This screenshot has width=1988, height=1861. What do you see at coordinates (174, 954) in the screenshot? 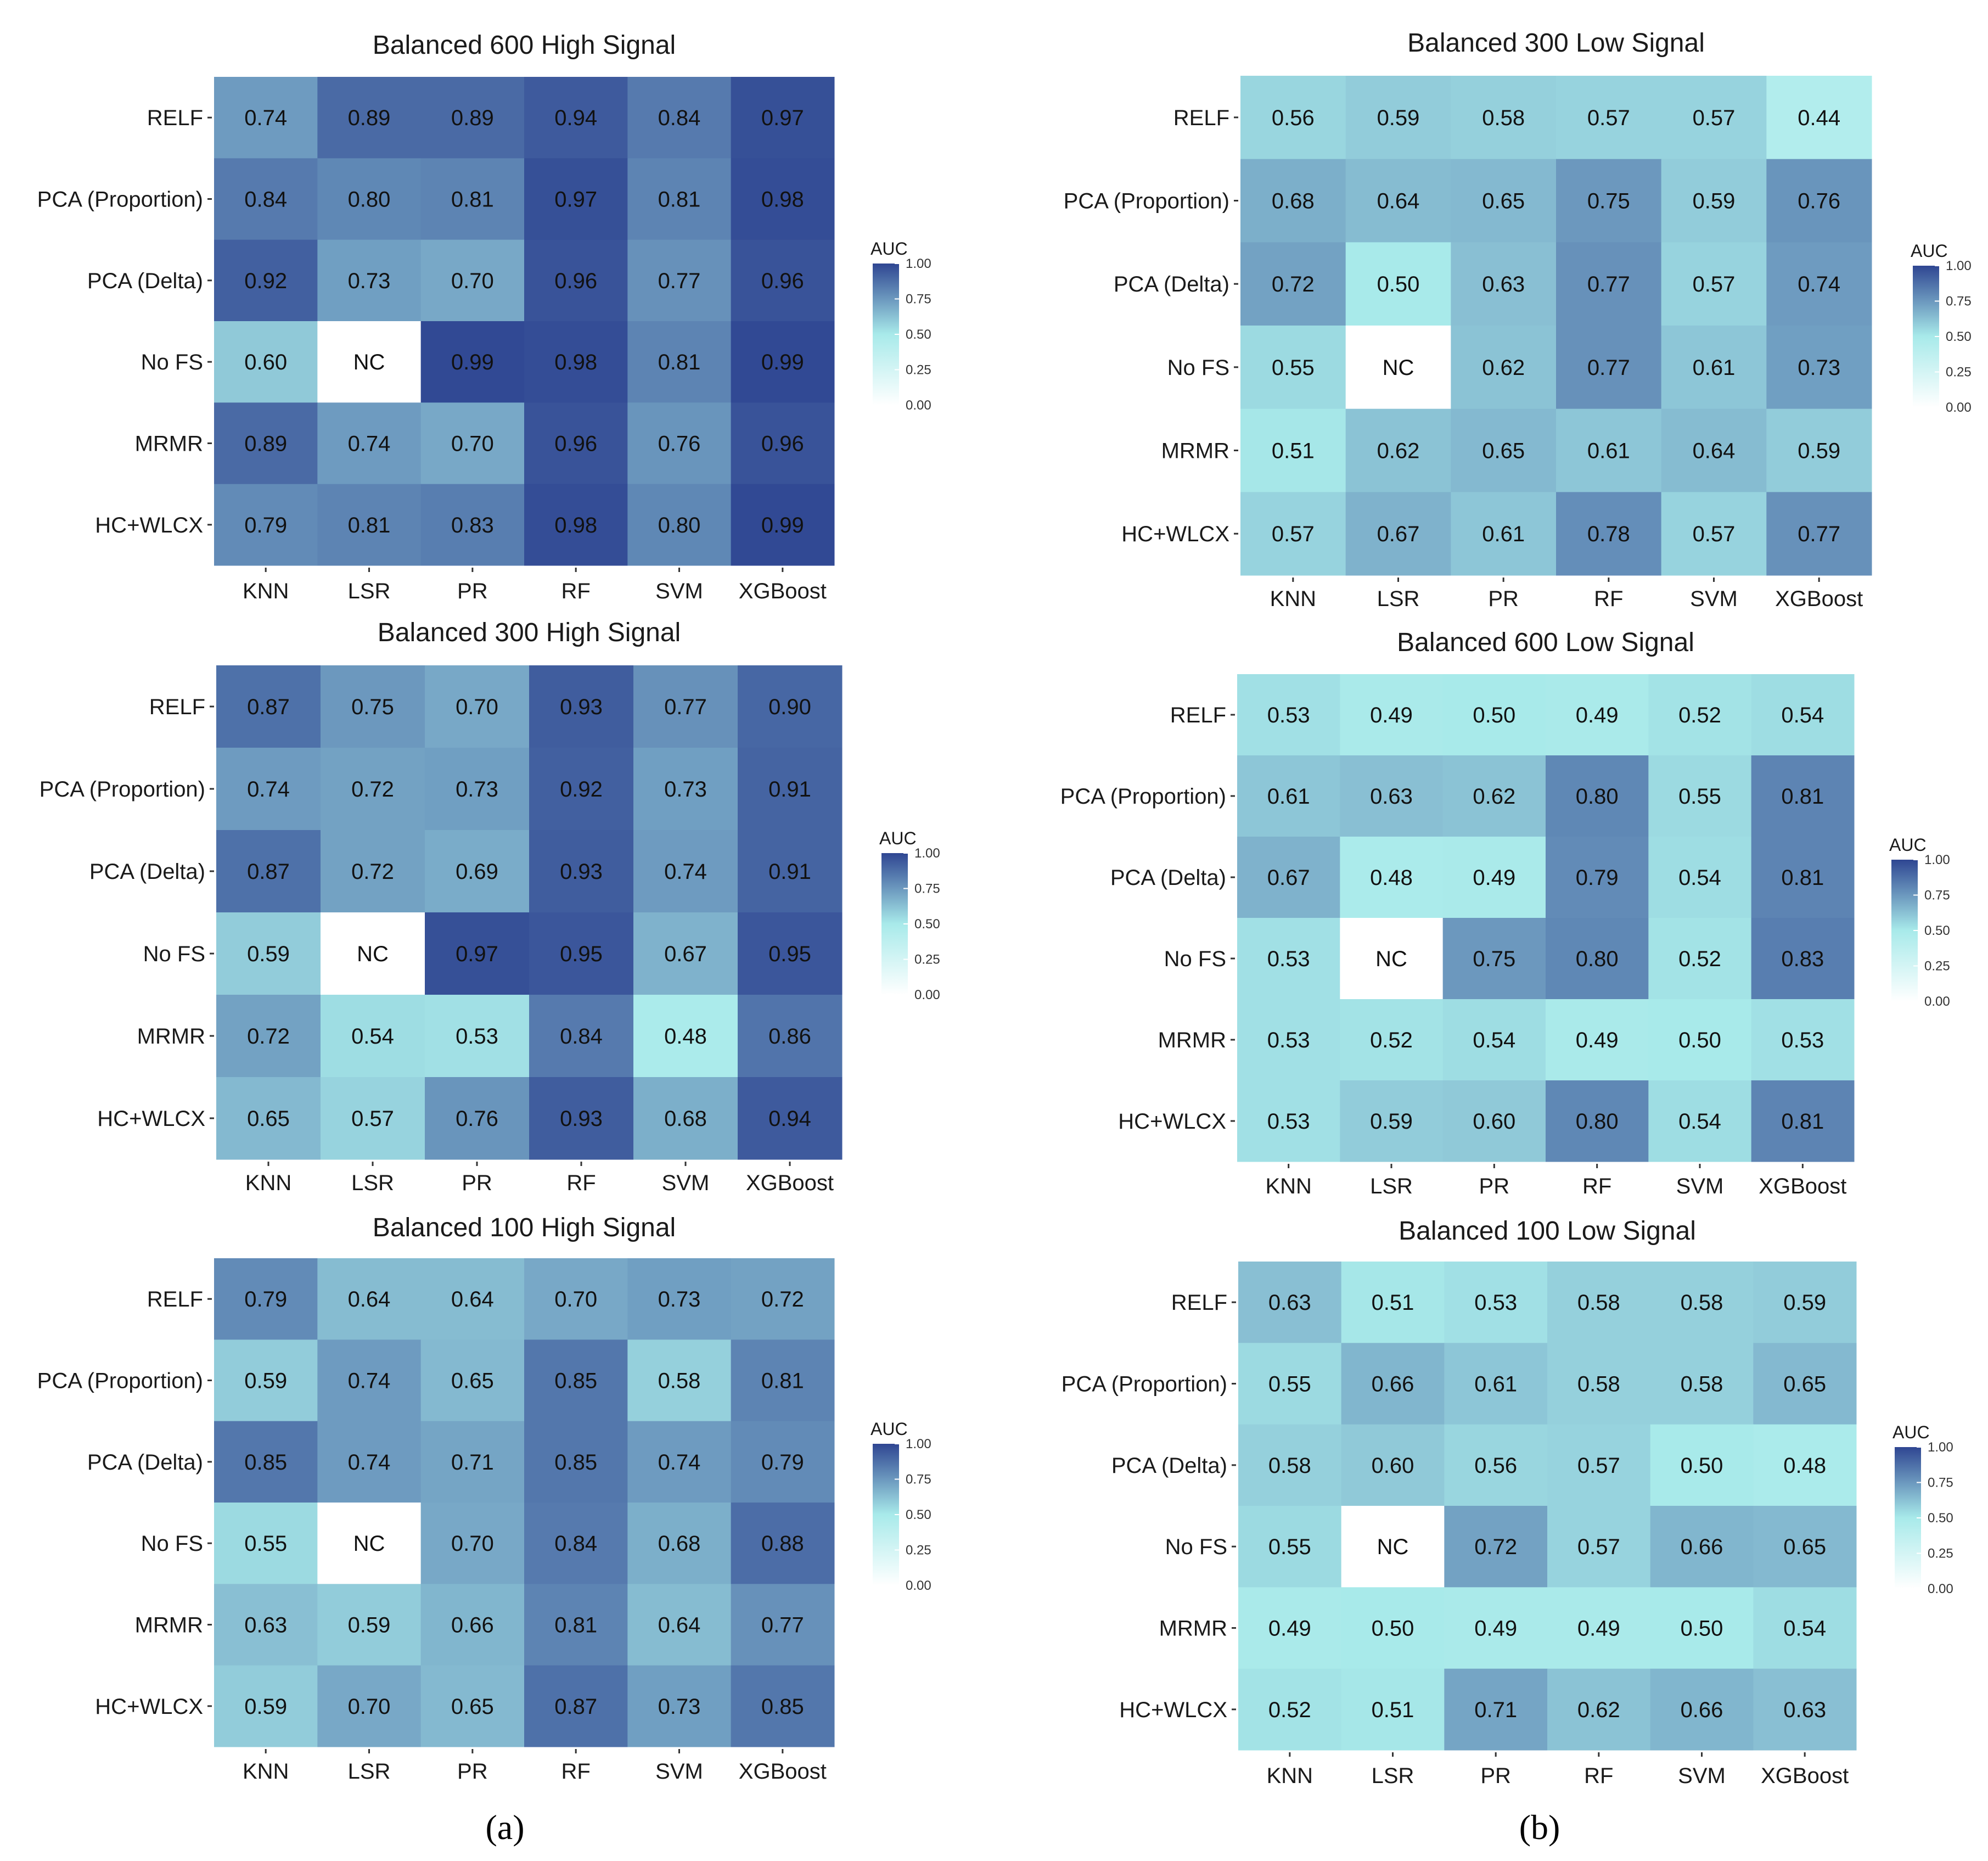
I see `y-tick-label: No FS` at bounding box center [174, 954].